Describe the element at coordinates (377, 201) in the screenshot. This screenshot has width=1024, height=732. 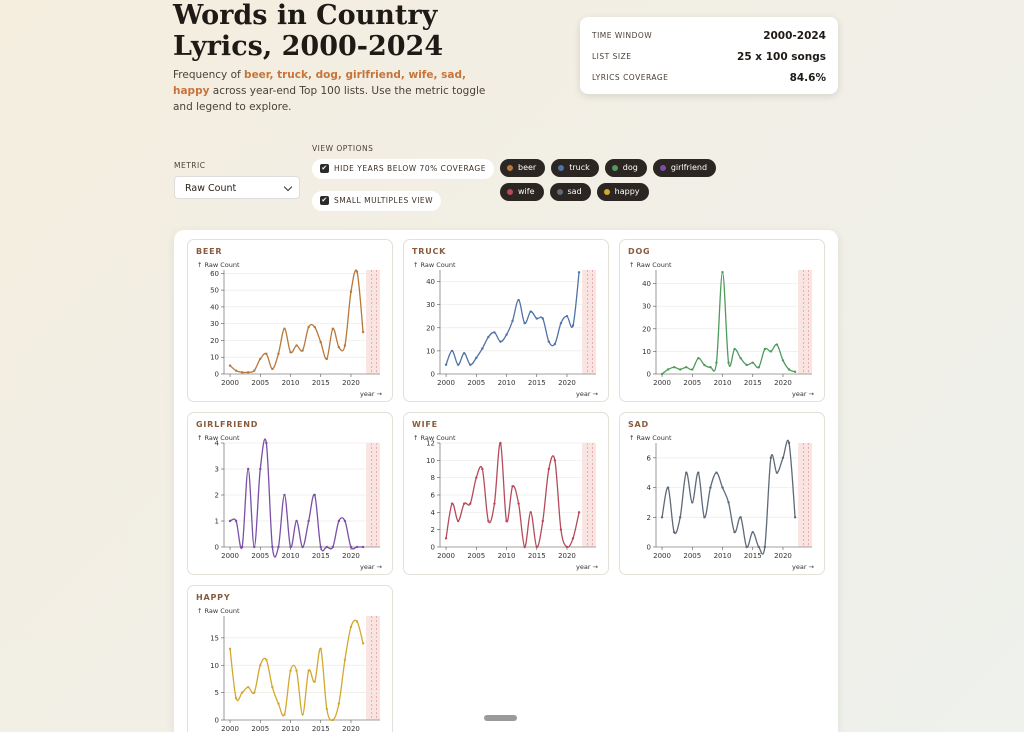
I see `small-multiples-checkbox: SMALL MULTIPLES VIEW` at that location.